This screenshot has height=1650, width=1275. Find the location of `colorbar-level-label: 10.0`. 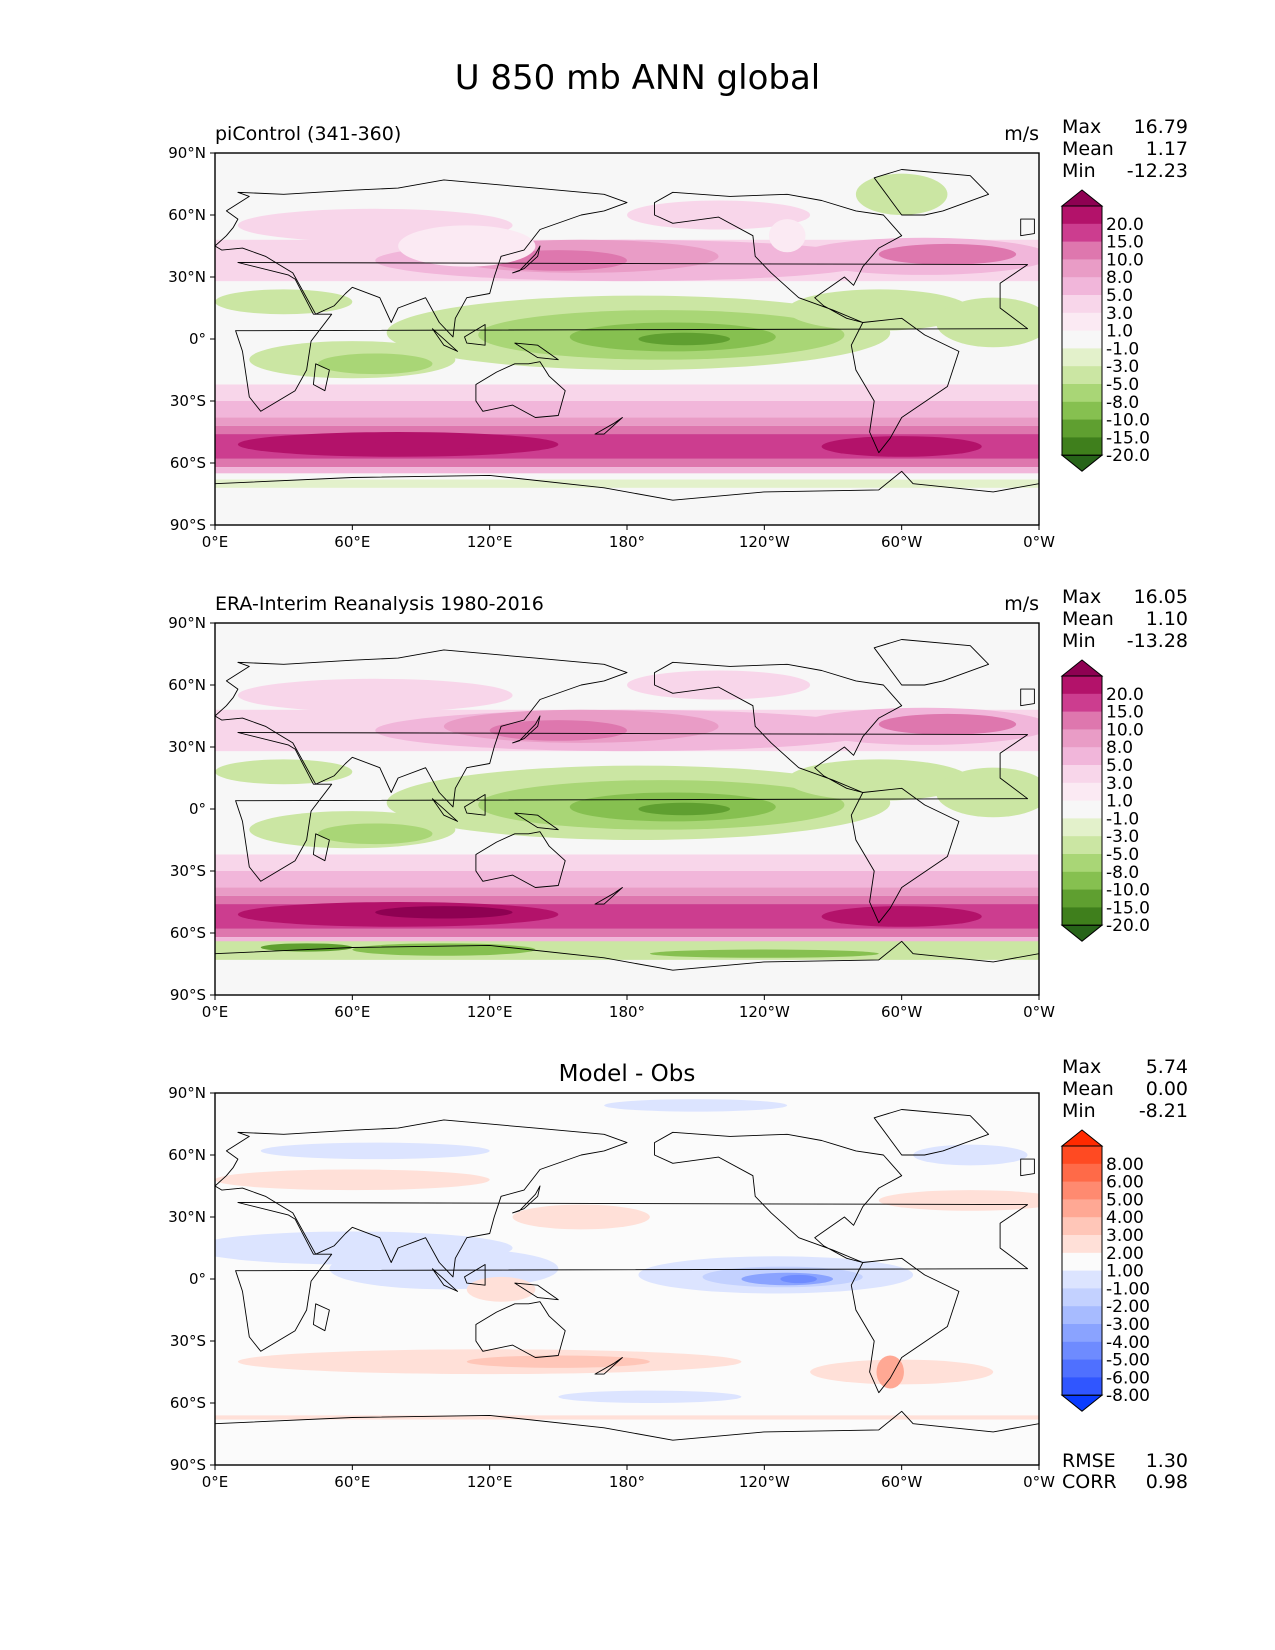

colorbar-level-label: 10.0 is located at coordinates (1125, 260).